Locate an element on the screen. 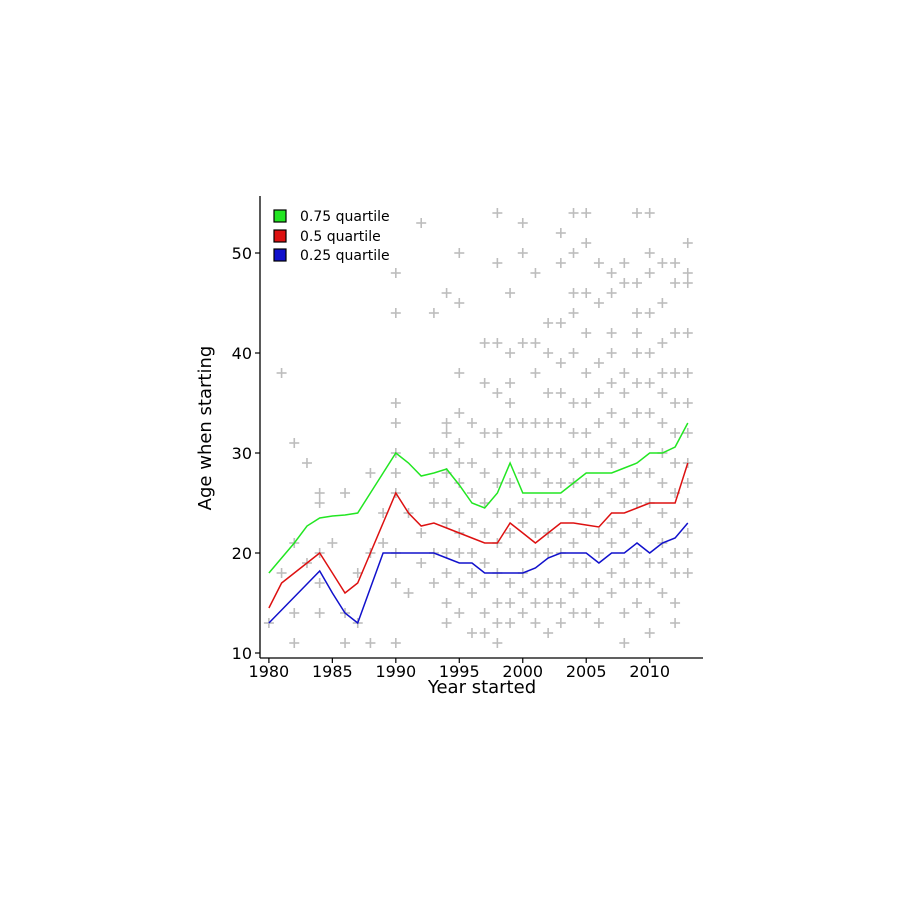 The width and height of the screenshot is (900, 900). x-tick-label: 1990 is located at coordinates (395, 671).